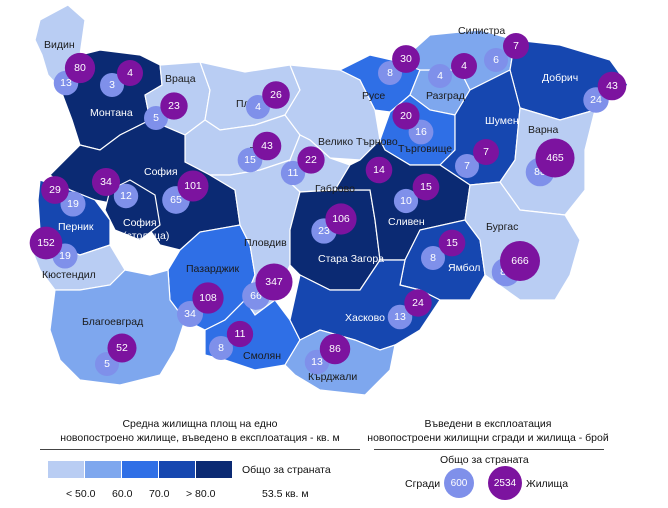  I want to click on dwellings-bubble-gabrovo: 22, so click(311, 160).